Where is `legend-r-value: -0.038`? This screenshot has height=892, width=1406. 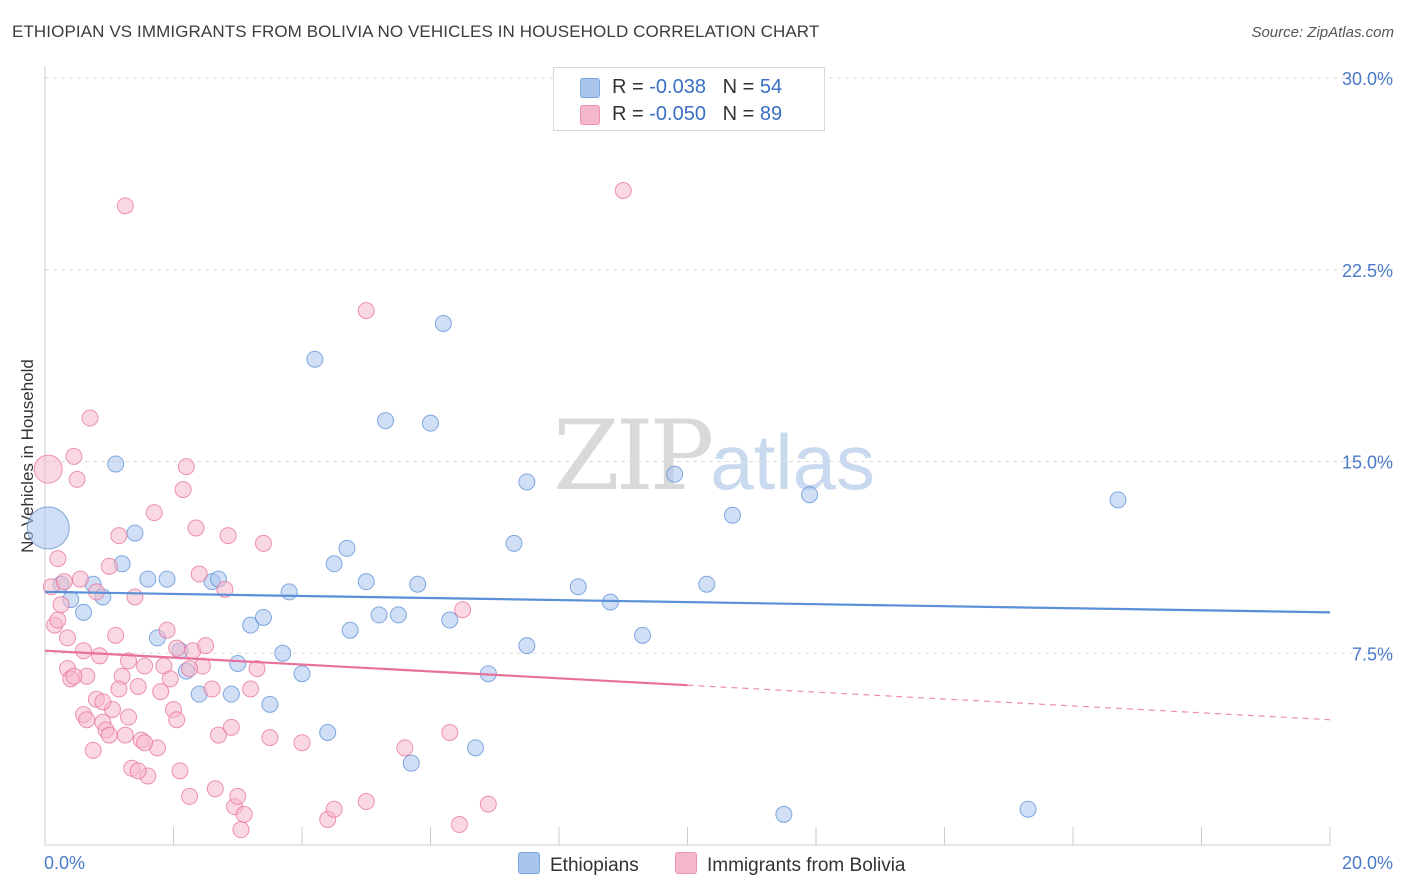
legend-r-value: -0.038 is located at coordinates (677, 87).